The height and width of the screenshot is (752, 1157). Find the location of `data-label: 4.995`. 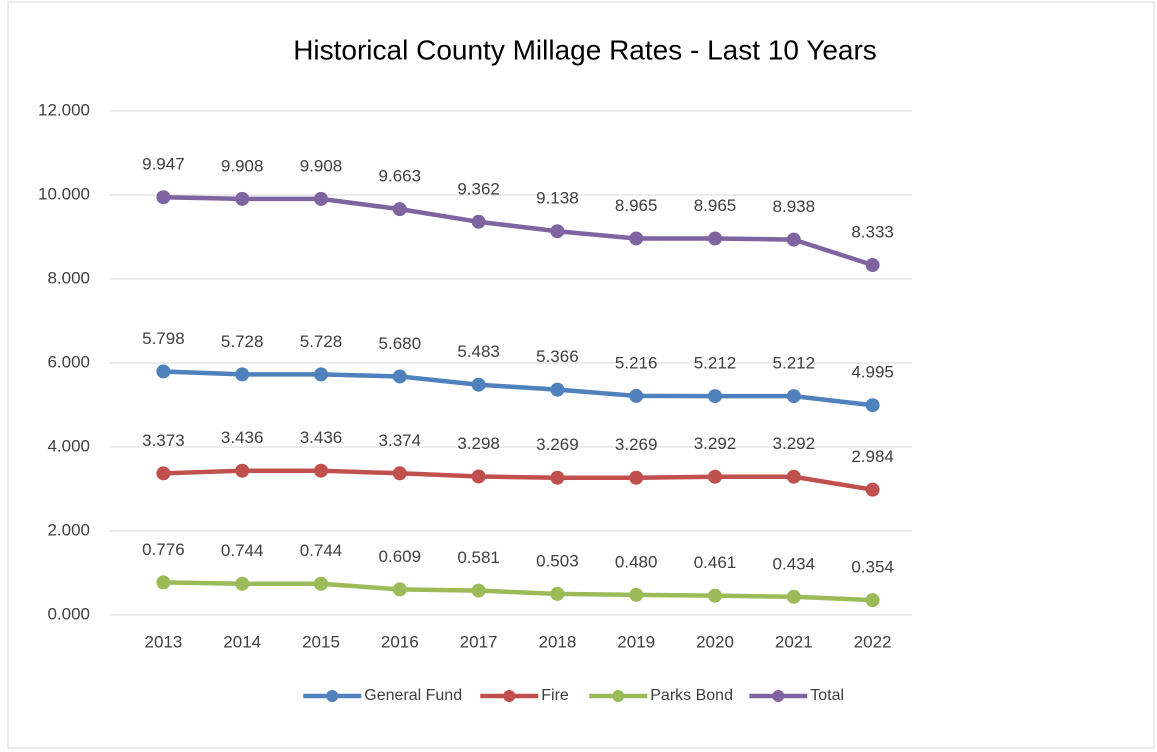

data-label: 4.995 is located at coordinates (872, 372).